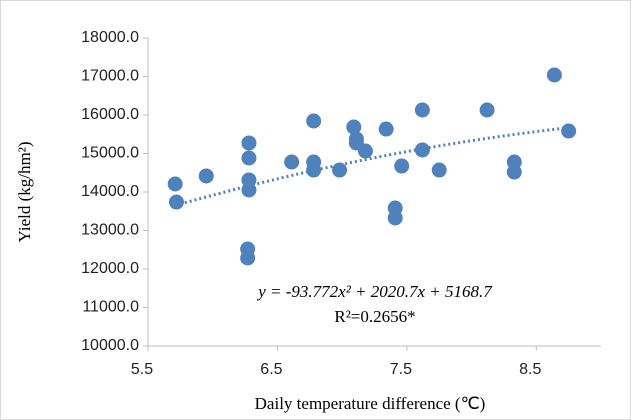  I want to click on y-tick-label: 15000.0, so click(110, 153).